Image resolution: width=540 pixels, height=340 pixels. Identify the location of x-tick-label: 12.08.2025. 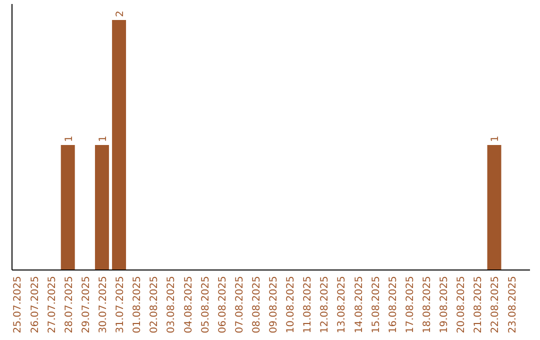
(325, 305).